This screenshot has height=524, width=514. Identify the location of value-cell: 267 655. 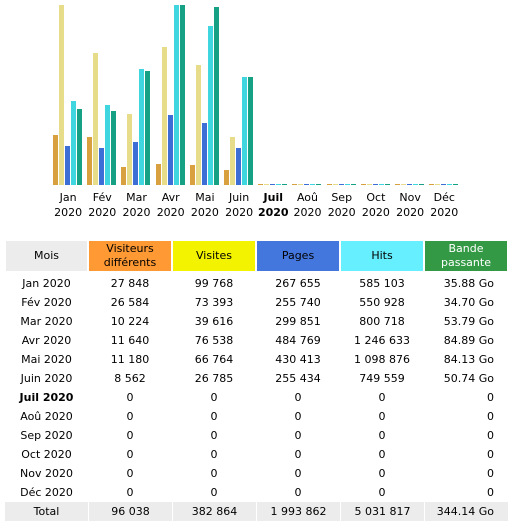
(298, 283).